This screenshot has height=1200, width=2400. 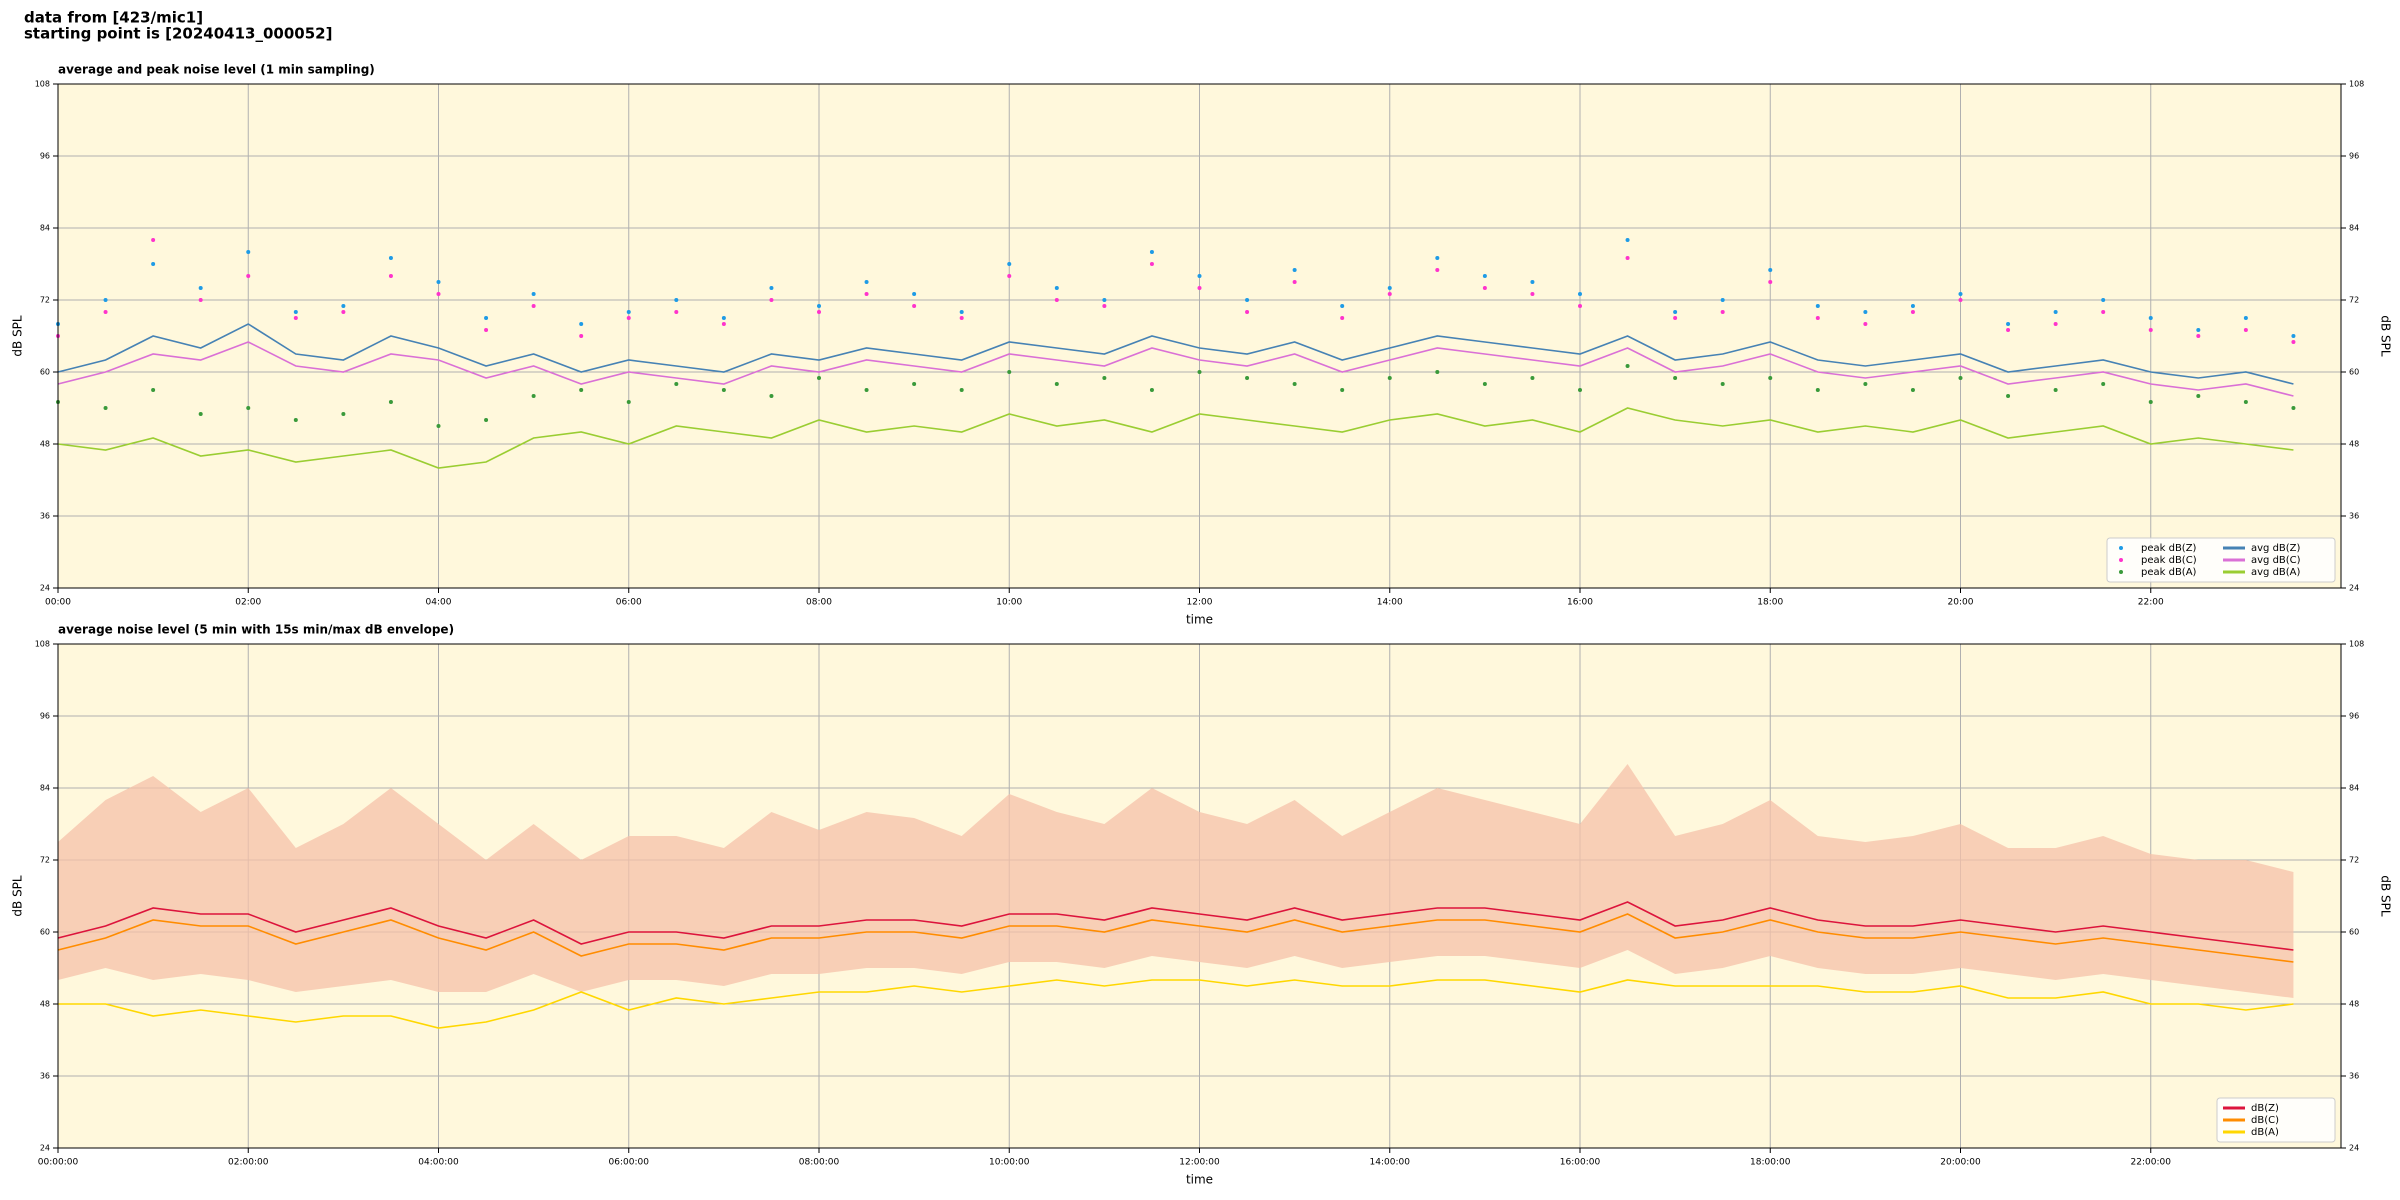 I want to click on x-tick-label: 08:00:00, so click(x=819, y=1163).